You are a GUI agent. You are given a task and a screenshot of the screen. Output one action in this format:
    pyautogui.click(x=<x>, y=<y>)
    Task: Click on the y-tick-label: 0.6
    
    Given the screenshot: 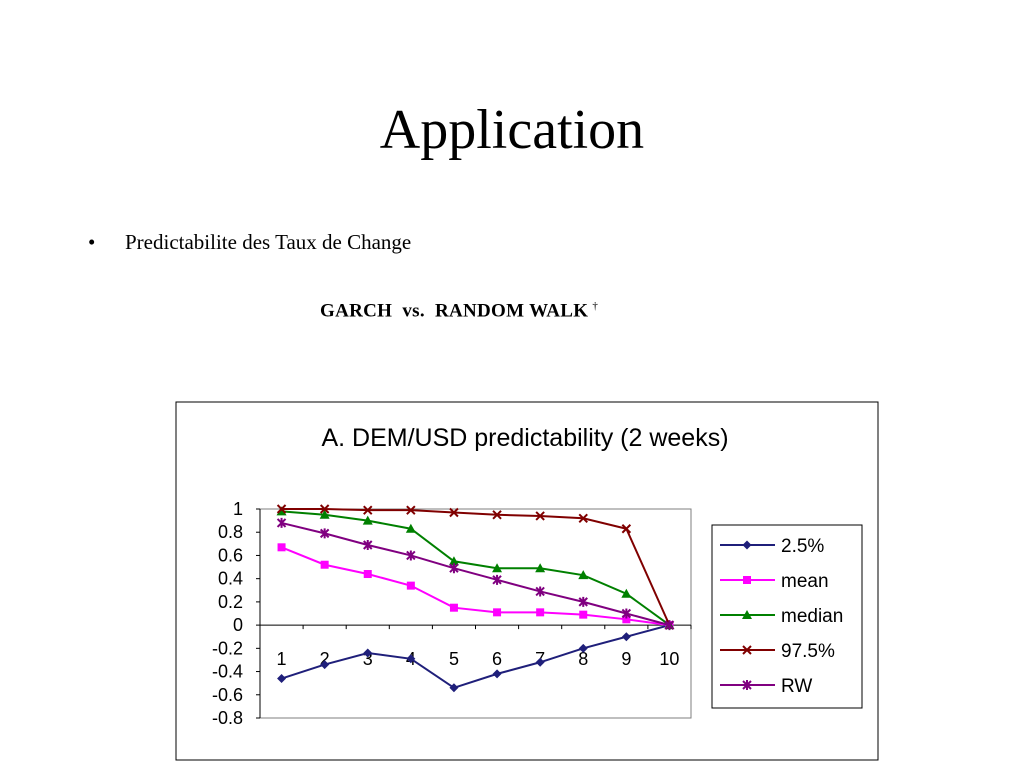 What is the action you would take?
    pyautogui.click(x=230, y=555)
    